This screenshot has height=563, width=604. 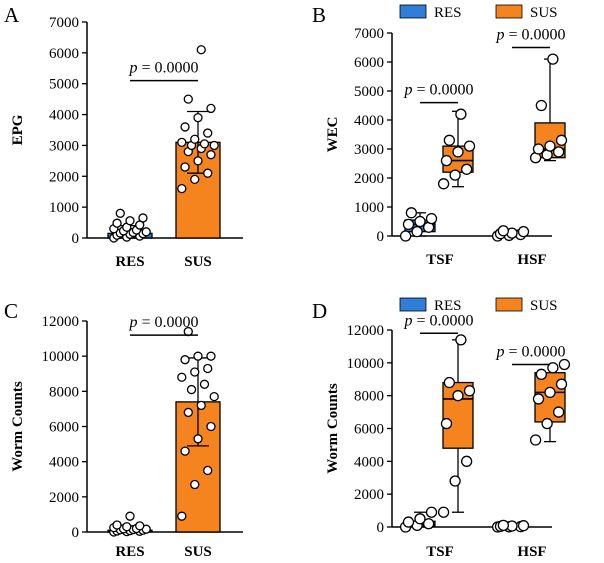 I want to click on panel-b-y-tick-label: 1000, so click(x=369, y=208).